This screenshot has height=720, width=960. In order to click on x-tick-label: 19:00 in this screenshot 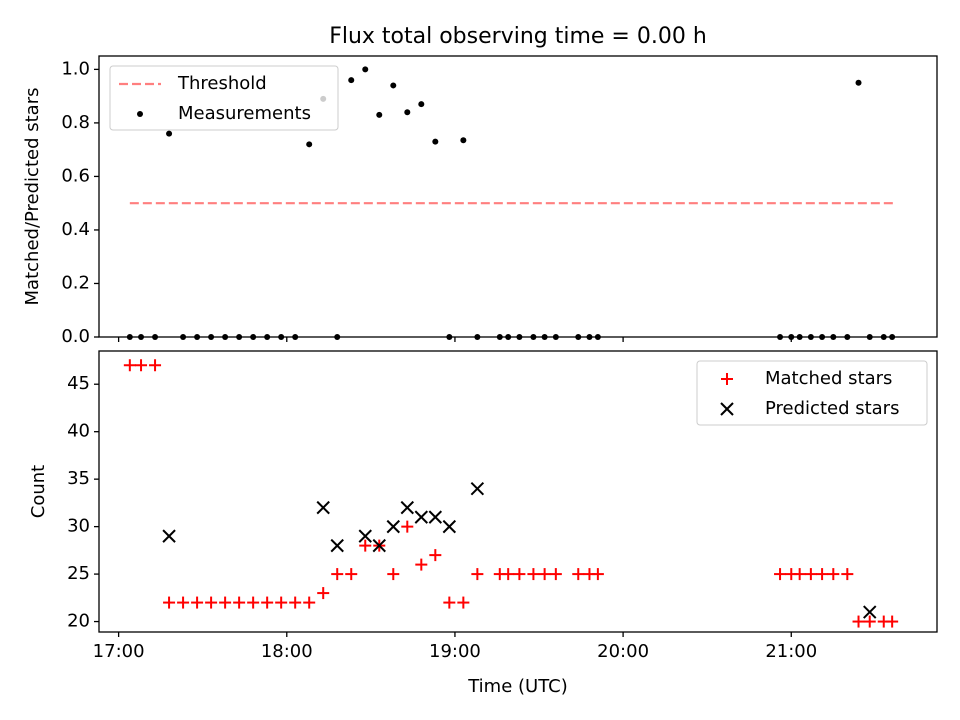, I will do `click(455, 651)`.